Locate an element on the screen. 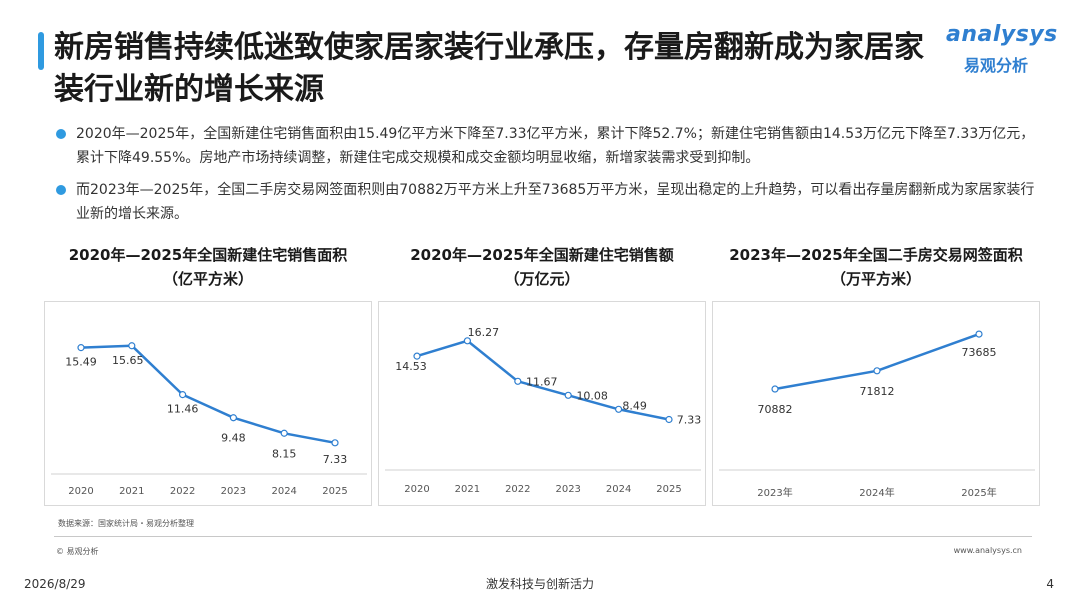 The height and width of the screenshot is (608, 1080). data-label: 8.49 is located at coordinates (634, 405).